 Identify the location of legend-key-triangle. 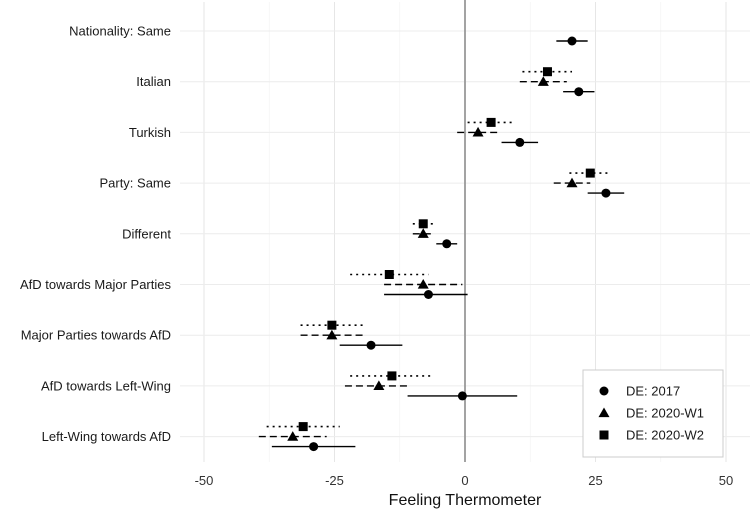
(604, 412).